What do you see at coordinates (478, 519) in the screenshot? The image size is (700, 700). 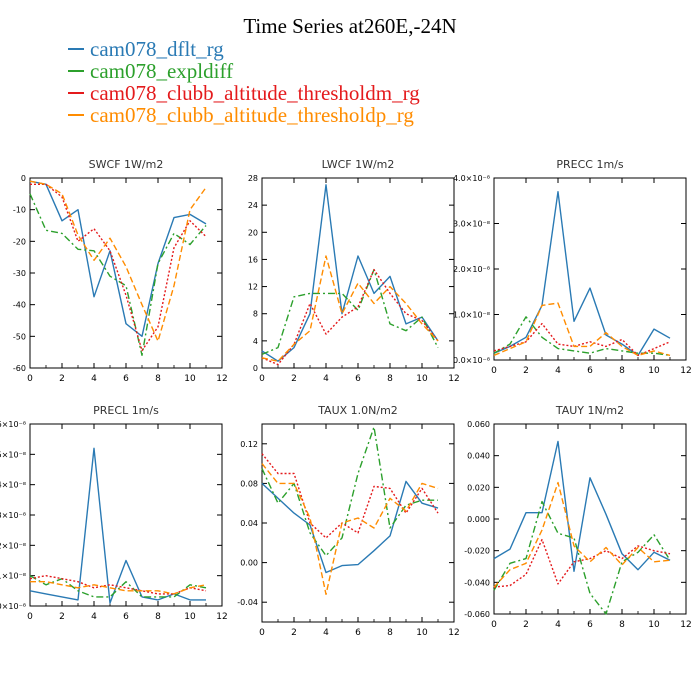 I see `y-tick-label: 0.000` at bounding box center [478, 519].